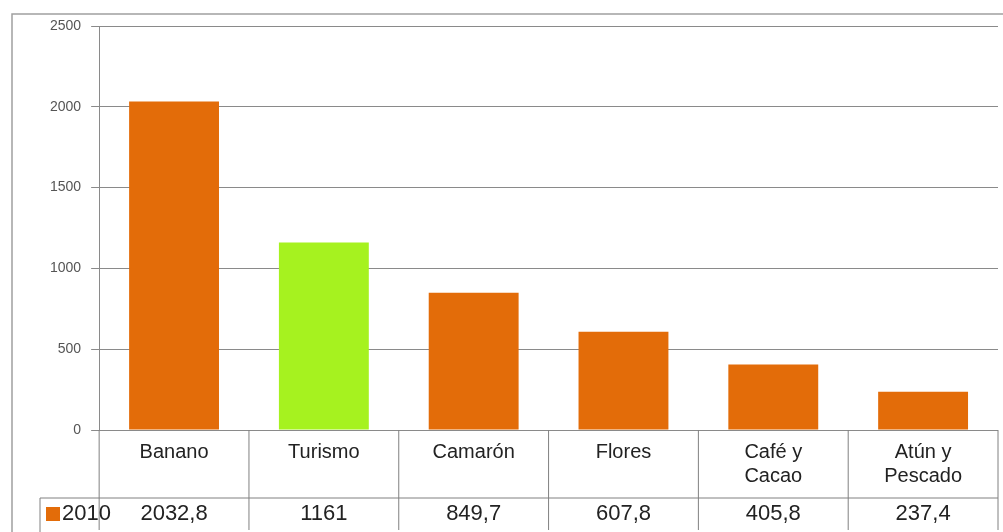  Describe the element at coordinates (473, 450) in the screenshot. I see `x-tick-label: Camarón` at that location.